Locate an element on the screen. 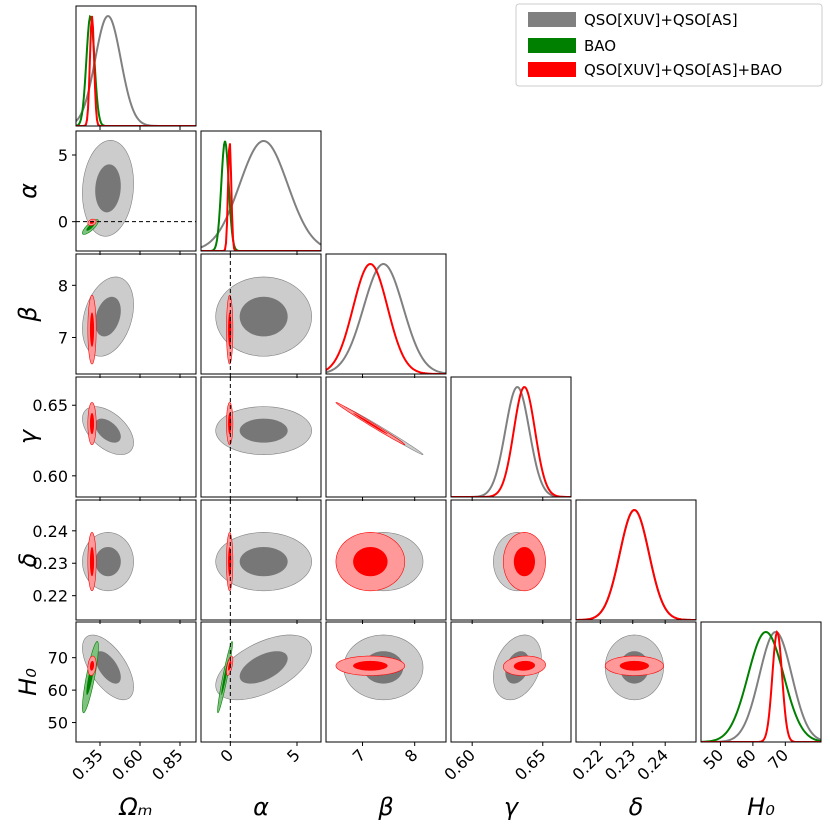 This screenshot has height=829, width=830. panel-H0-alpha is located at coordinates (263, 682).